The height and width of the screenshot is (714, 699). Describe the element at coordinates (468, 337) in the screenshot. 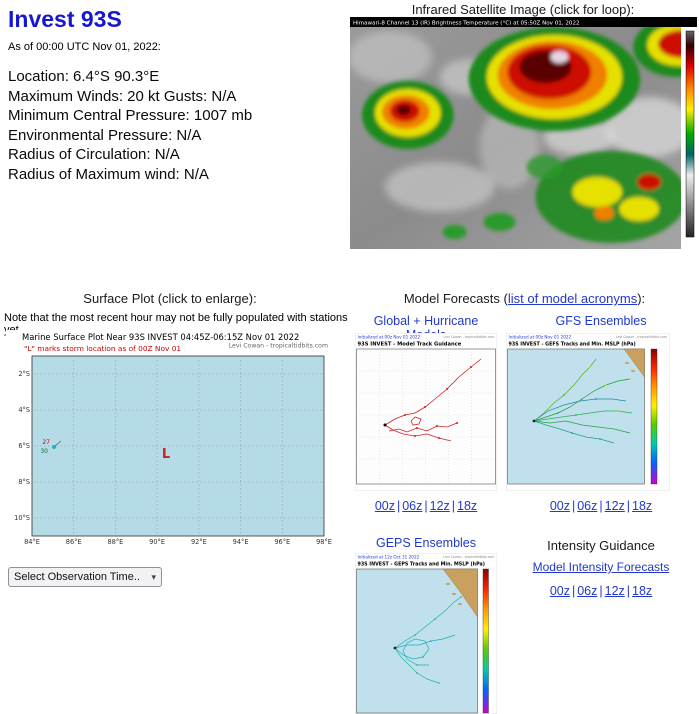

I see `global-models-credit: Levi Cowan - tropicaltidbits.com` at that location.